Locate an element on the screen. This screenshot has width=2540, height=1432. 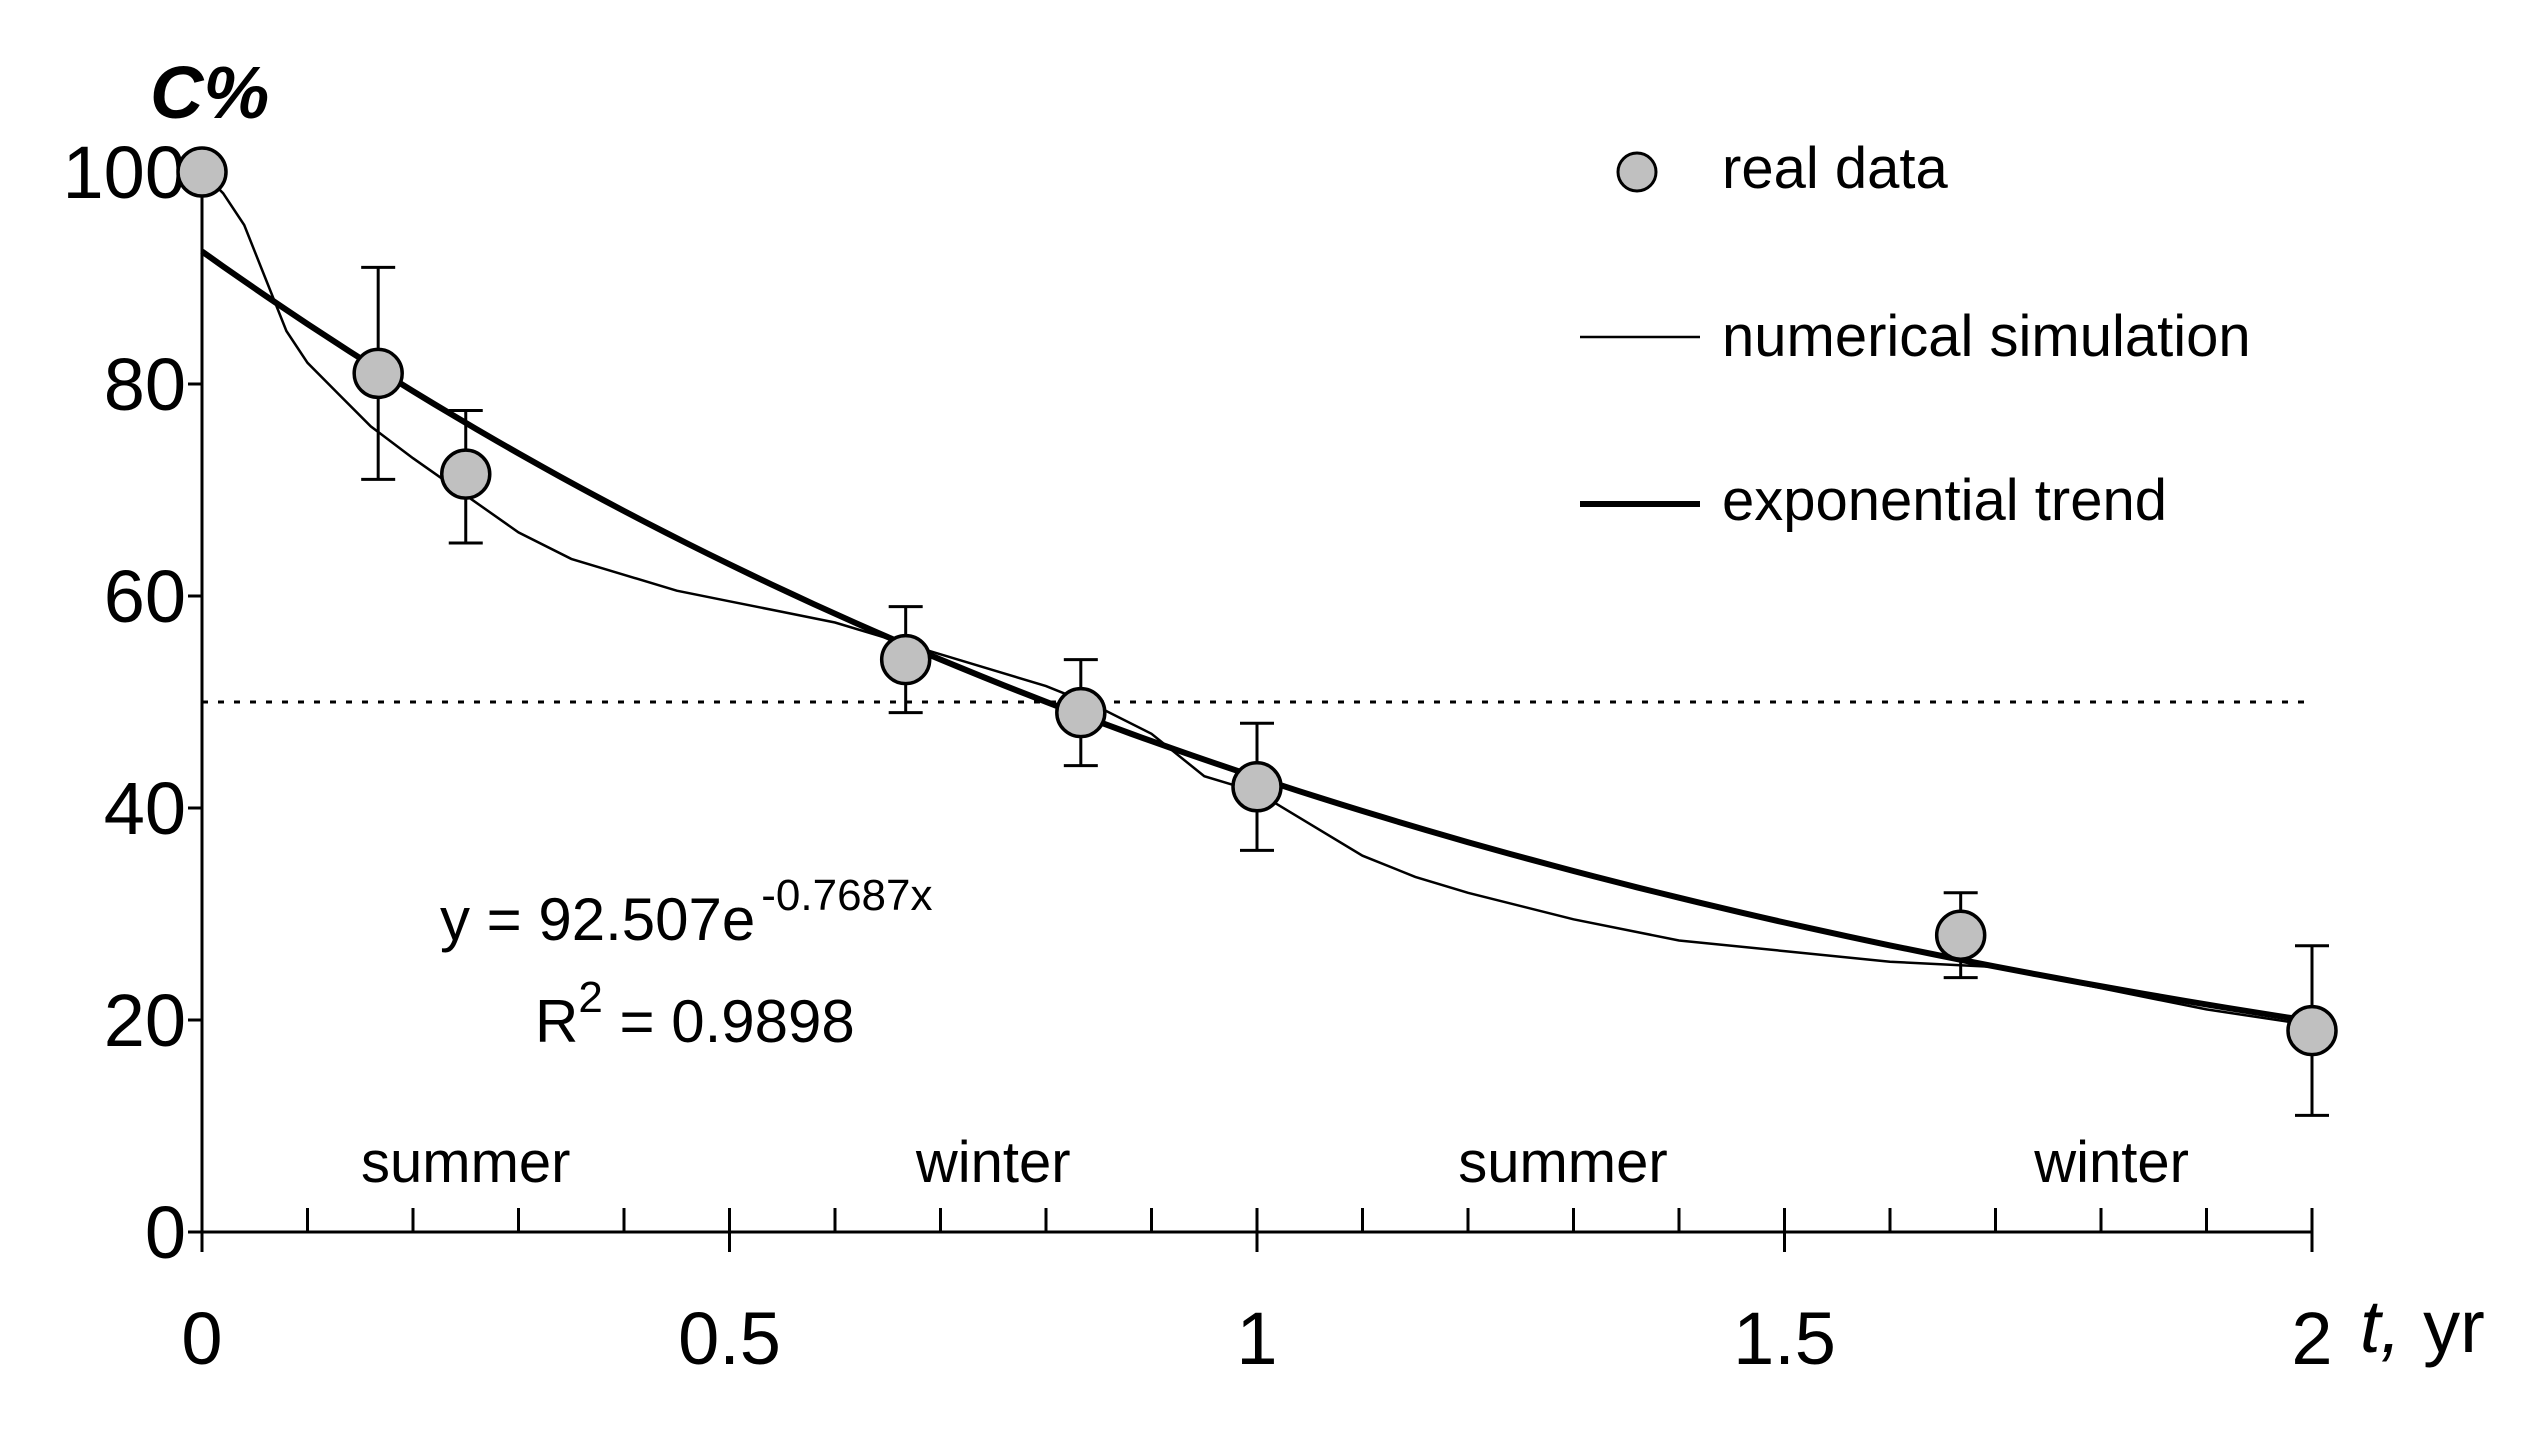
r-squared: R2 = 0.9898 is located at coordinates (695, 1014).